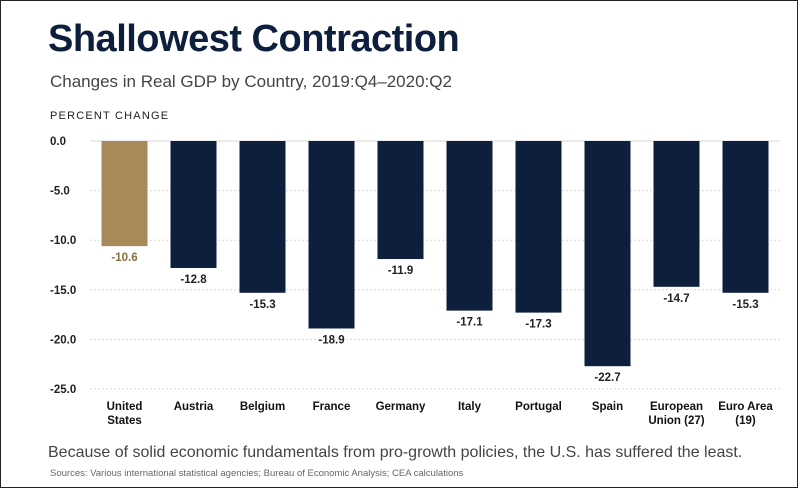  Describe the element at coordinates (124, 421) in the screenshot. I see `x-tick-label: States` at that location.